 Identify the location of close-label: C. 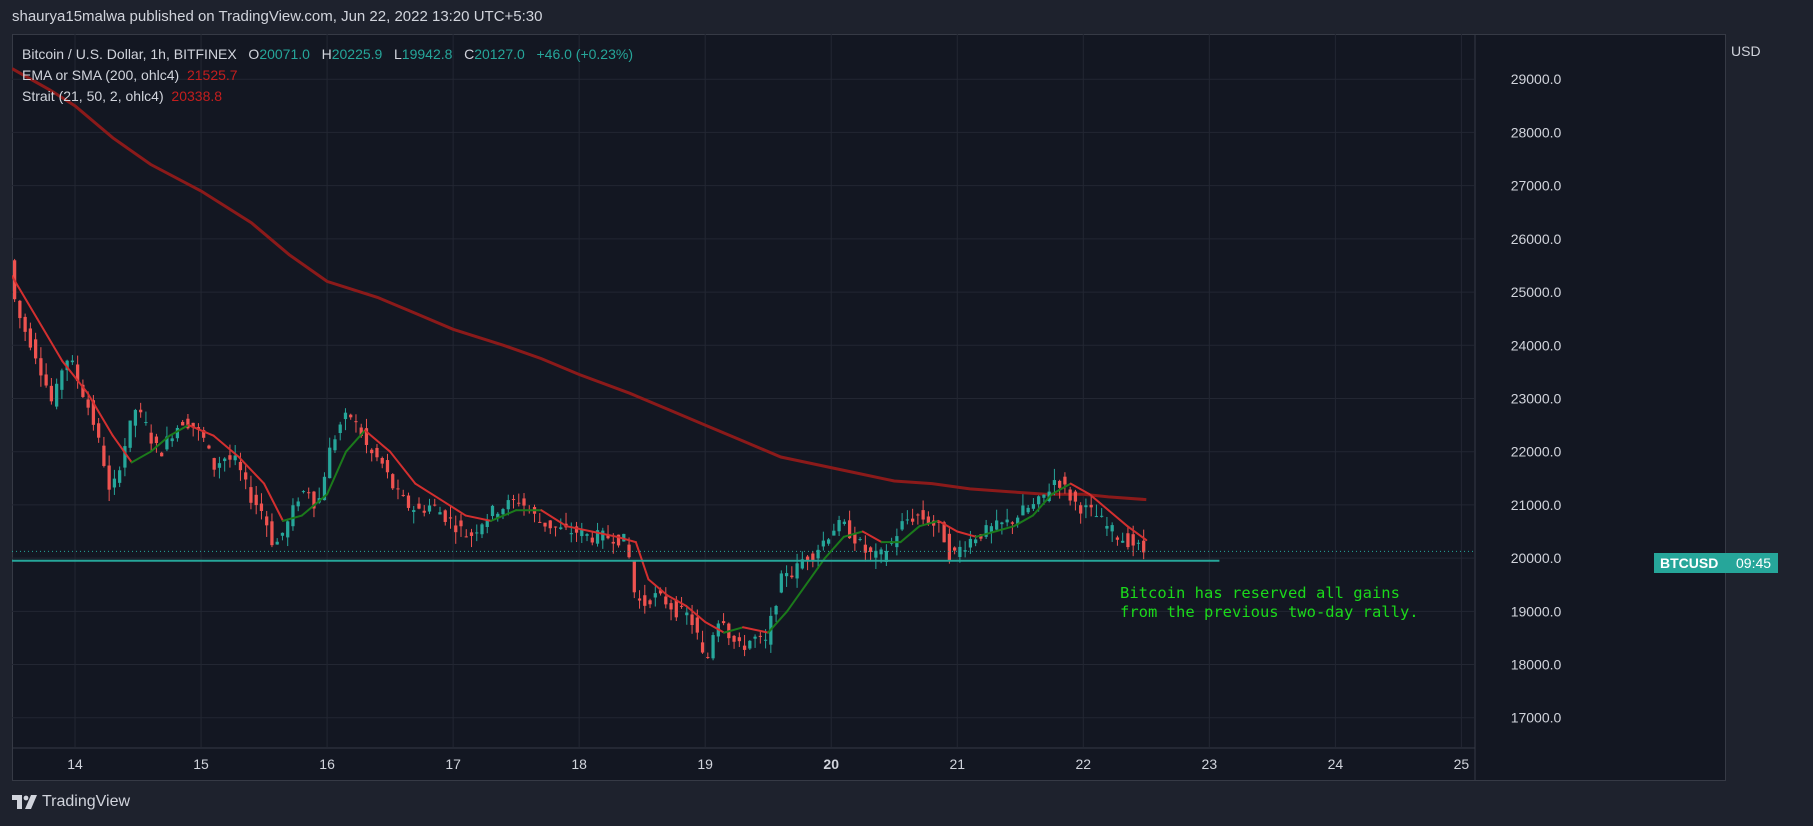
(469, 54).